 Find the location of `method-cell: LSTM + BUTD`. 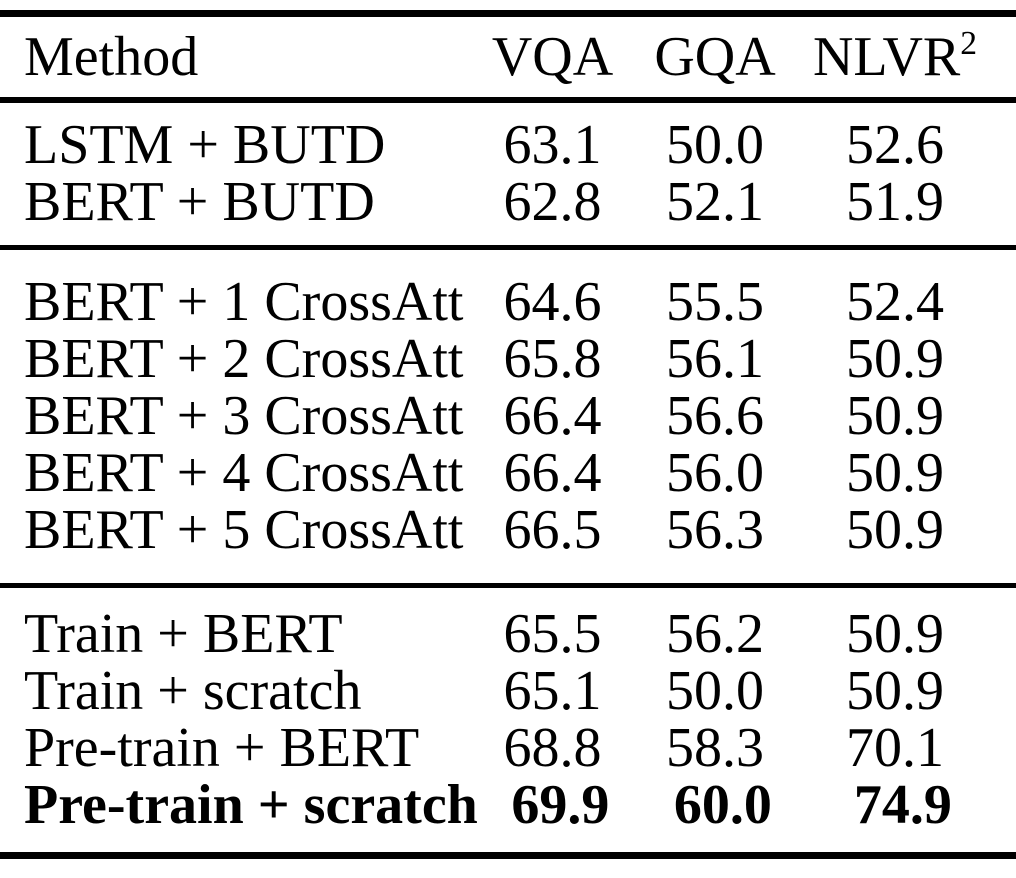

method-cell: LSTM + BUTD is located at coordinates (205, 145).